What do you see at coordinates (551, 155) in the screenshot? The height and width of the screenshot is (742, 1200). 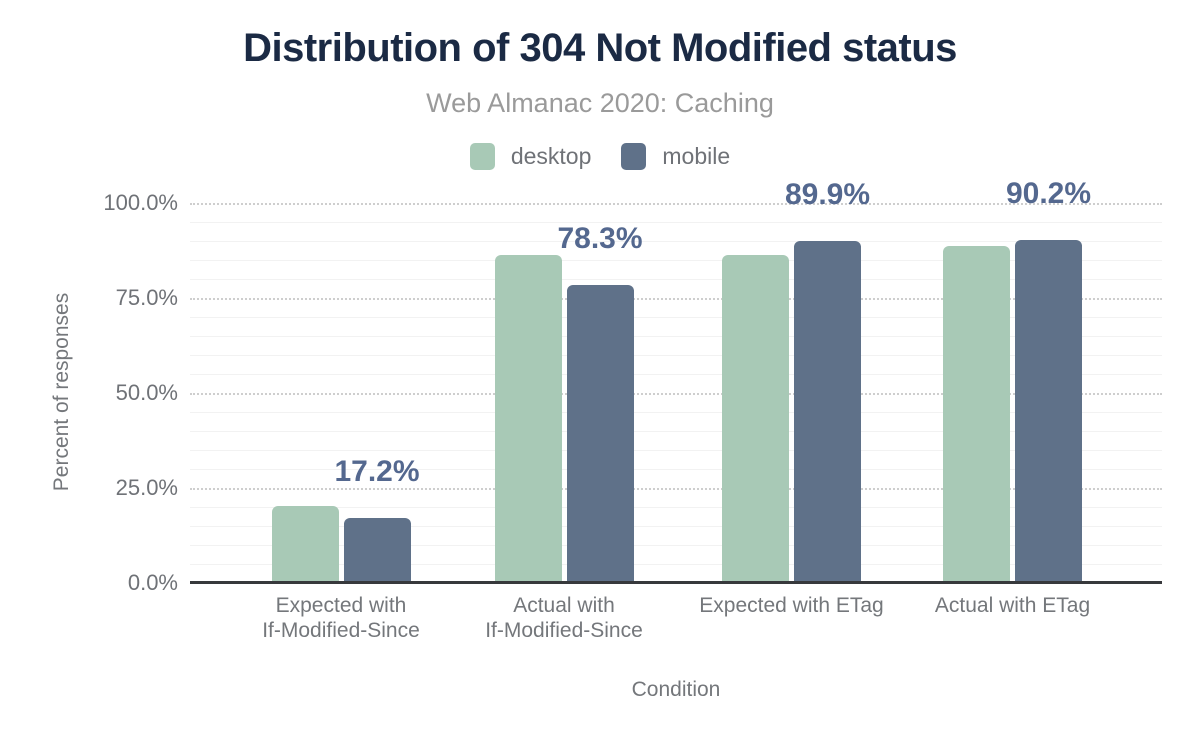 I see `legend-label-desktop: desktop` at bounding box center [551, 155].